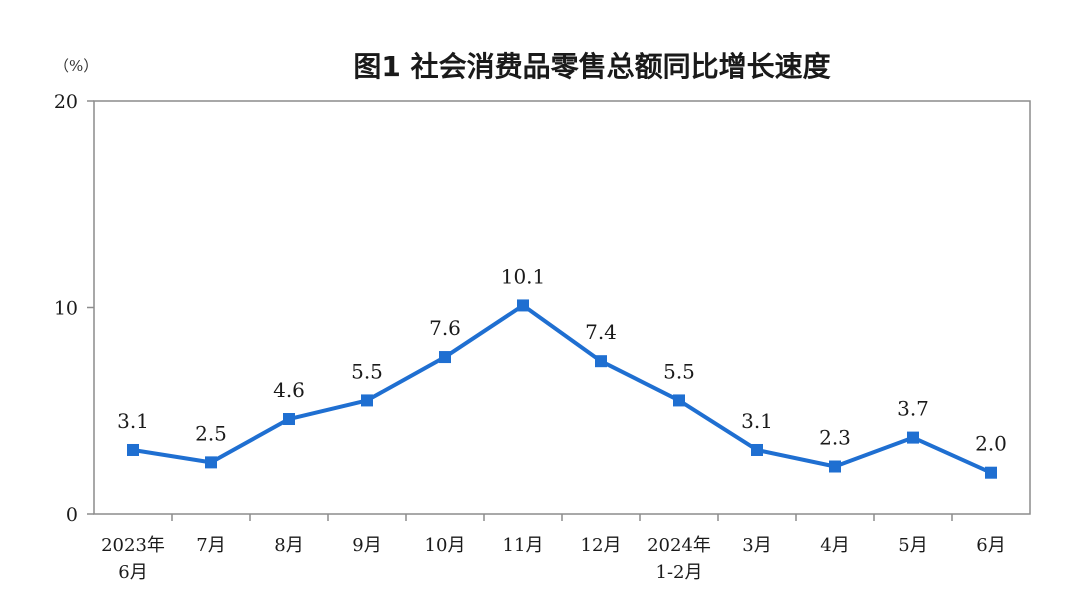 The image size is (1080, 608). I want to click on data-label: 7.4, so click(601, 332).